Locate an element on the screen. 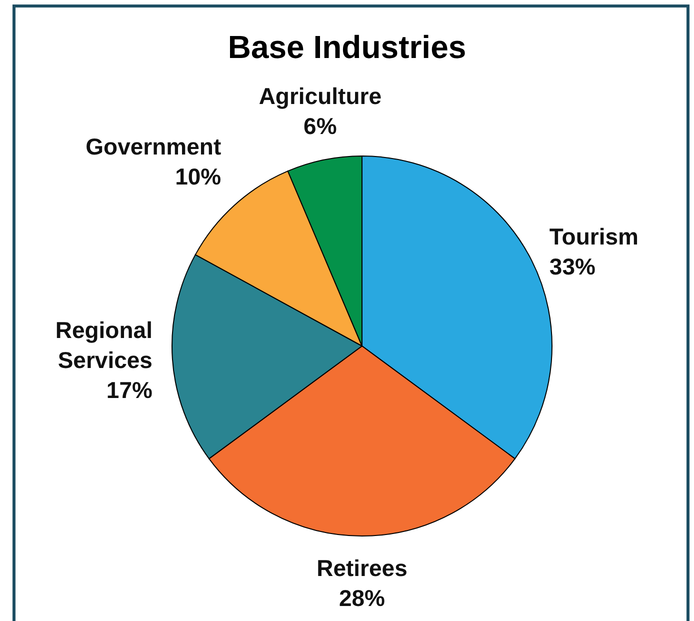 This screenshot has width=694, height=621. data-label: 10% is located at coordinates (198, 176).